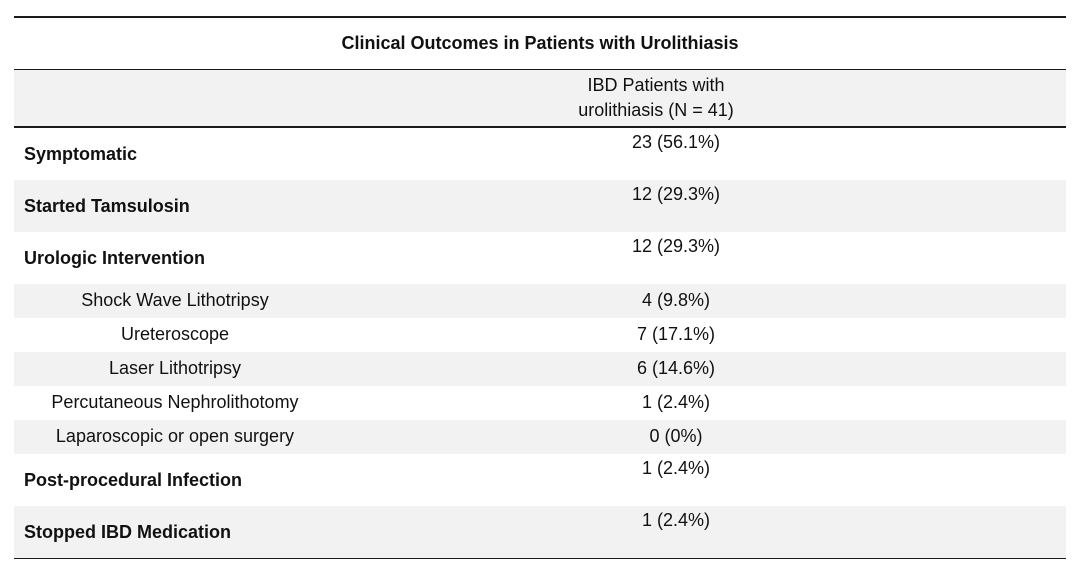 The image size is (1090, 578). I want to click on row-label: Shock Wave Lithotripsy, so click(175, 299).